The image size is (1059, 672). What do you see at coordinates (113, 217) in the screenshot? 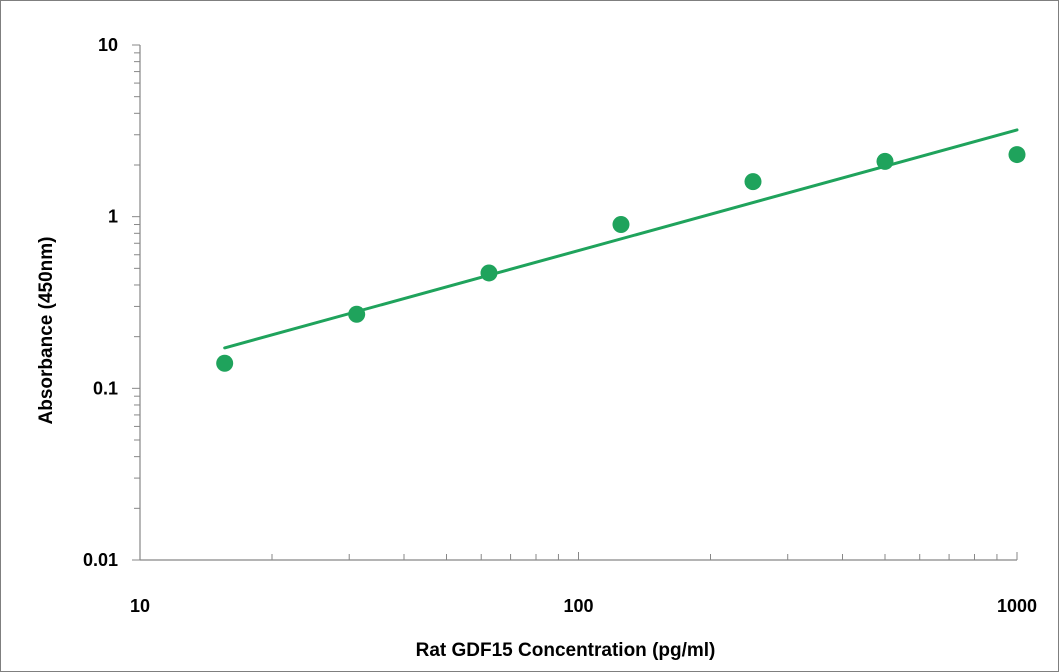
I see `y-tick-label: 1` at bounding box center [113, 217].